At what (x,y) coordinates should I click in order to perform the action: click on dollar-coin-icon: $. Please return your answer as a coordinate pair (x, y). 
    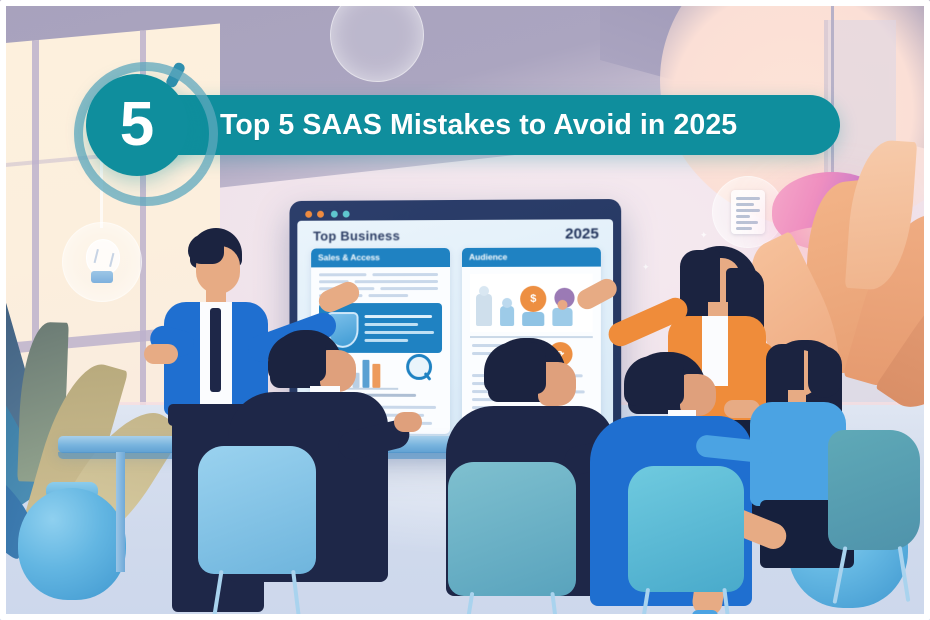
    Looking at the image, I should click on (533, 298).